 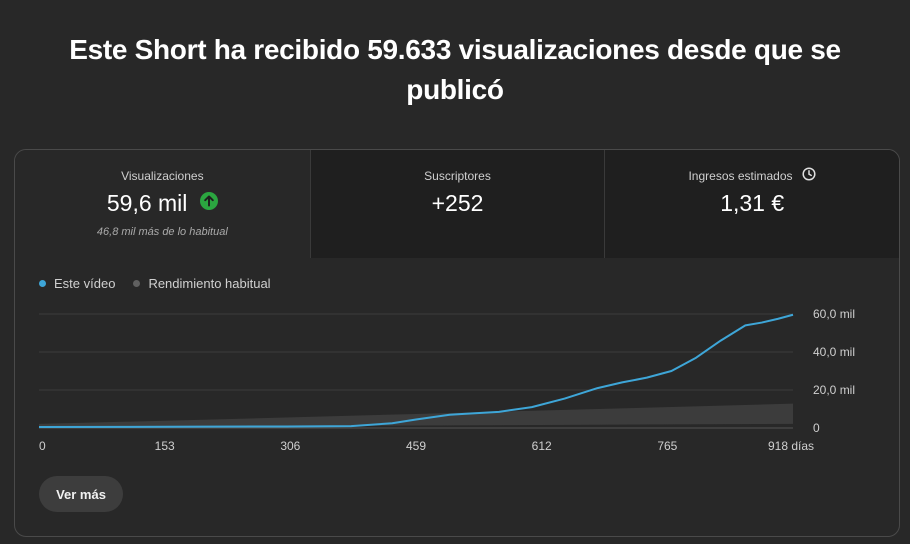 What do you see at coordinates (816, 428) in the screenshot?
I see `y-tick-label: 0` at bounding box center [816, 428].